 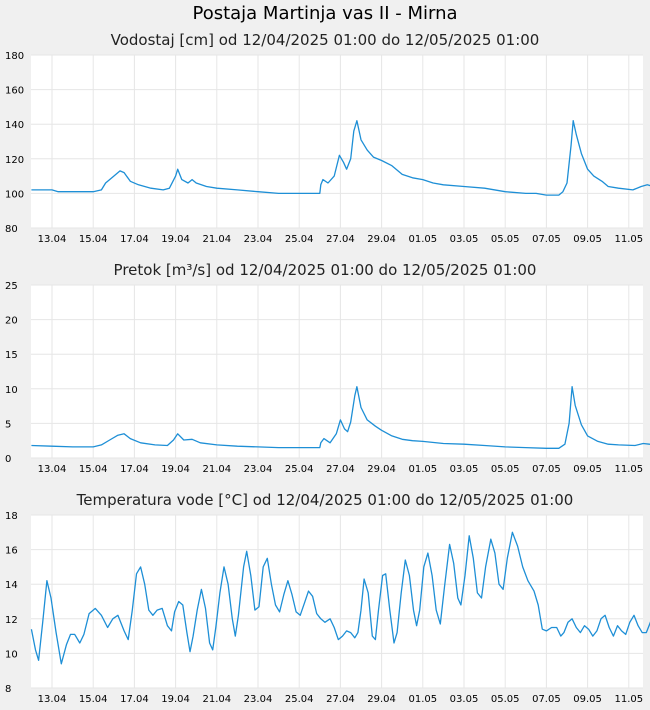 What do you see at coordinates (325, 13) in the screenshot?
I see `page-title: Postaja Martinja vas II - Mirna` at bounding box center [325, 13].